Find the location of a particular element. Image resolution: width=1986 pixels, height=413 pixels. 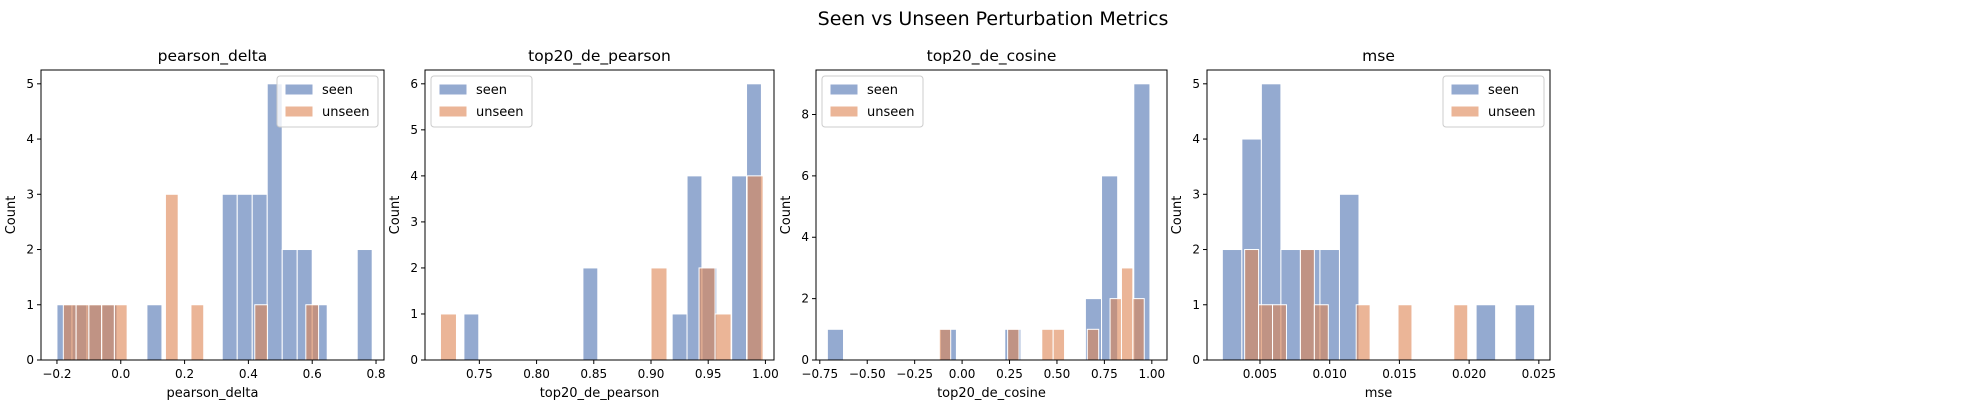

panel-title: mse is located at coordinates (1378, 56).